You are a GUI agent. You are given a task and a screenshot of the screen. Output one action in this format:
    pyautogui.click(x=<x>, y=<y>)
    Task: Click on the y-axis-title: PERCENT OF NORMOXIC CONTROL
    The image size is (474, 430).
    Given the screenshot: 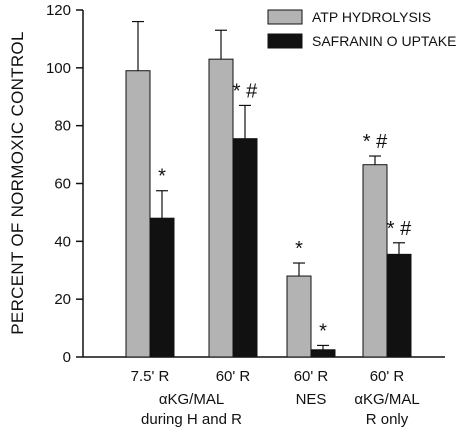 What is the action you would take?
    pyautogui.click(x=17, y=182)
    